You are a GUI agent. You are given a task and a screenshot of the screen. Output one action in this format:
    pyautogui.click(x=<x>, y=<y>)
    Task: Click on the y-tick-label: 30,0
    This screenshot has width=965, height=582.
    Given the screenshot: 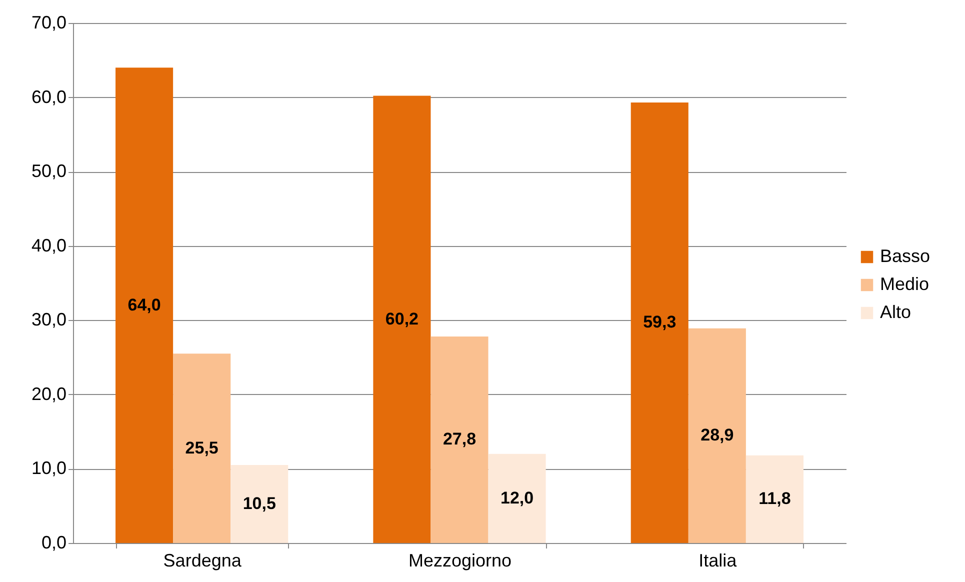 What is the action you would take?
    pyautogui.click(x=48, y=320)
    